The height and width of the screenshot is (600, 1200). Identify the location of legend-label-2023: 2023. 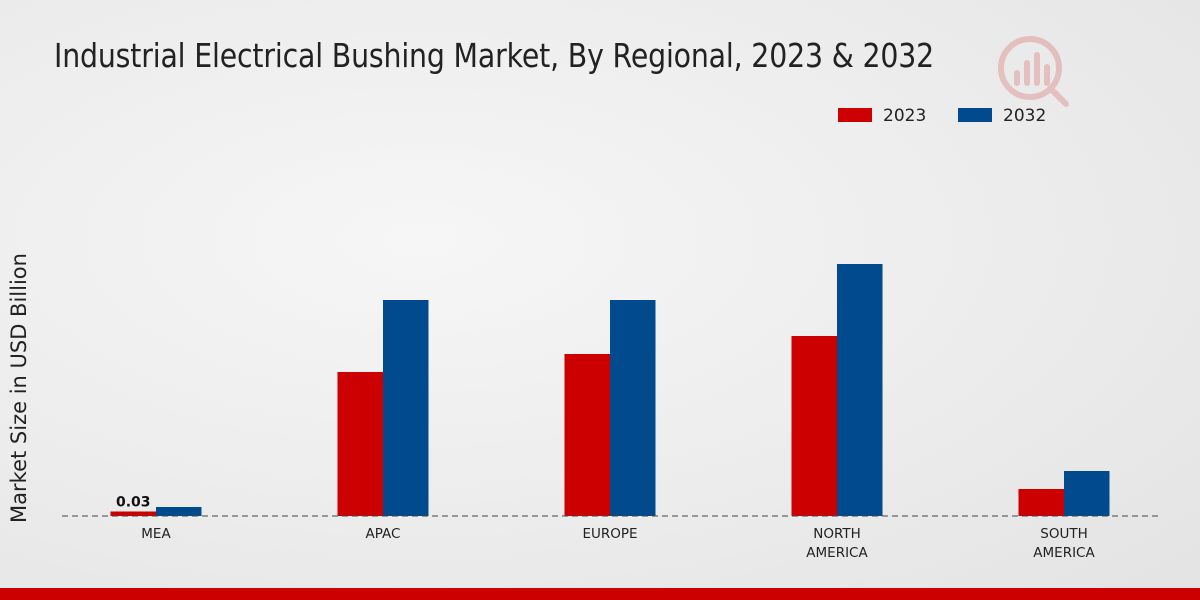
(904, 116).